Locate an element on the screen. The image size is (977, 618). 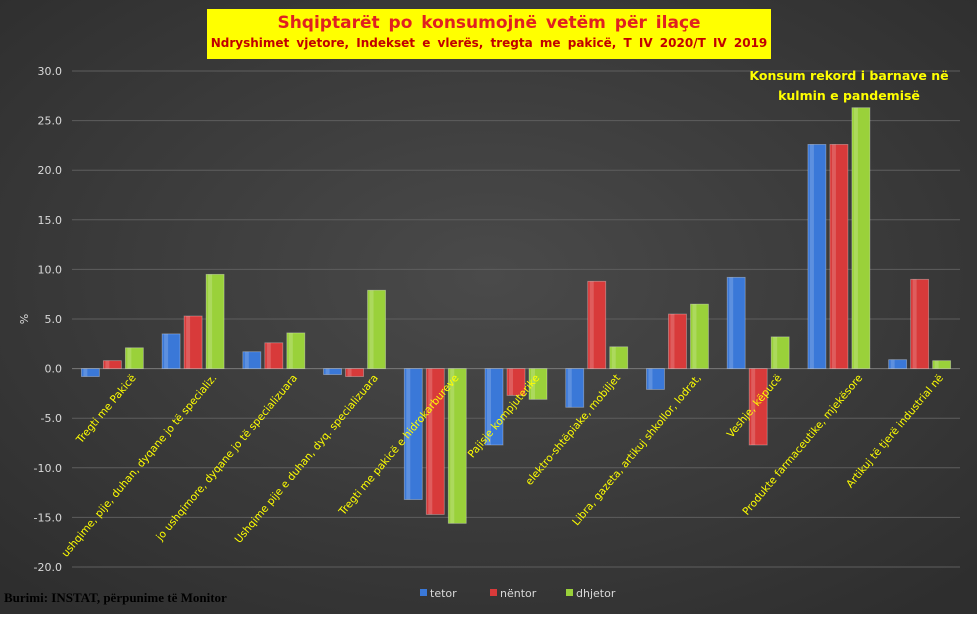
y-tick-label: -15.0 is located at coordinates (48, 517).